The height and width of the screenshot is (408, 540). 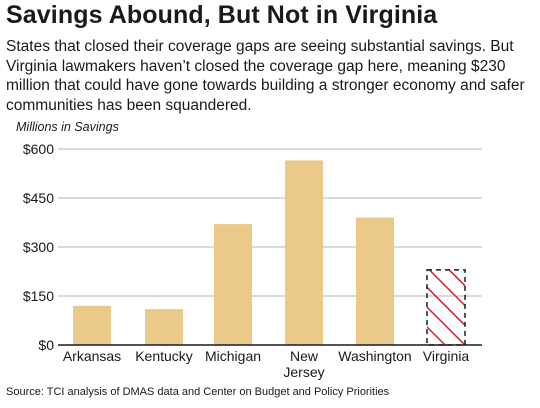 I want to click on y-tick-label: $450, so click(x=38, y=198).